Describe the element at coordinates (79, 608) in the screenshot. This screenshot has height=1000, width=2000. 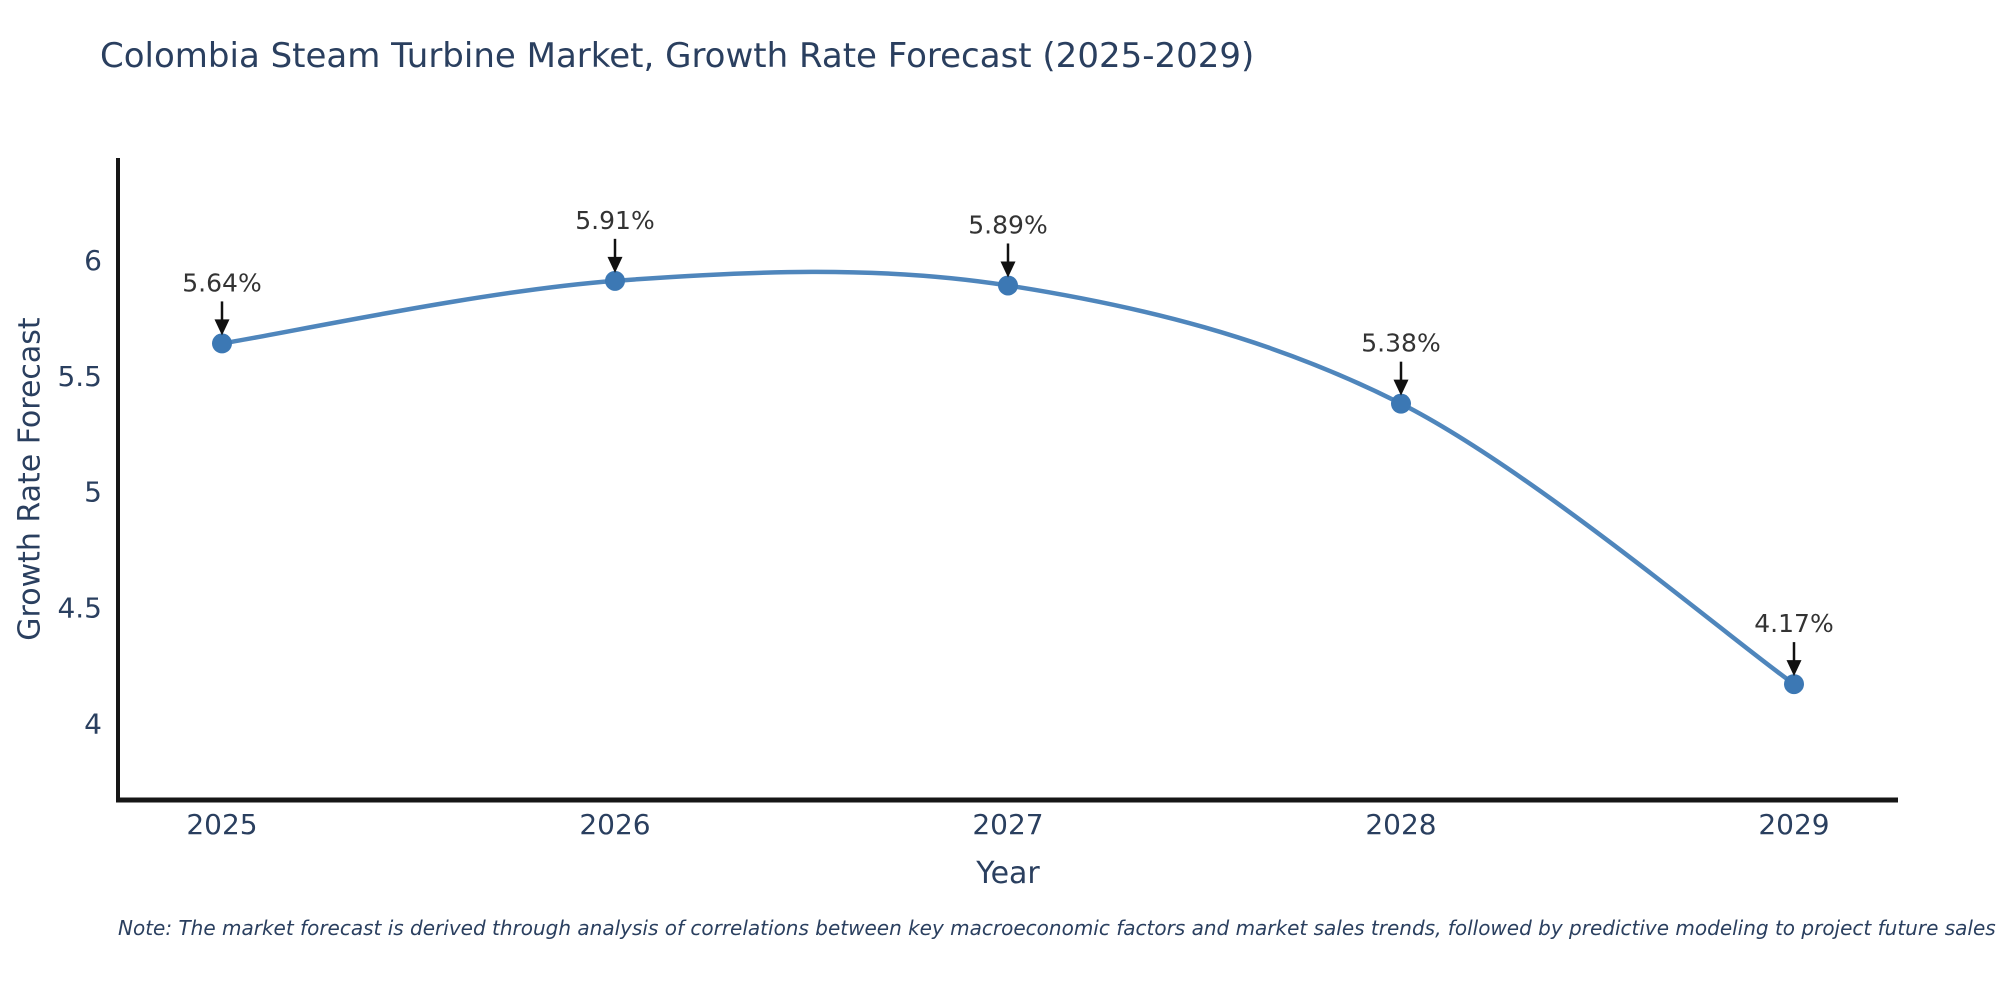
I see `y-tick-label: 4.5` at that location.